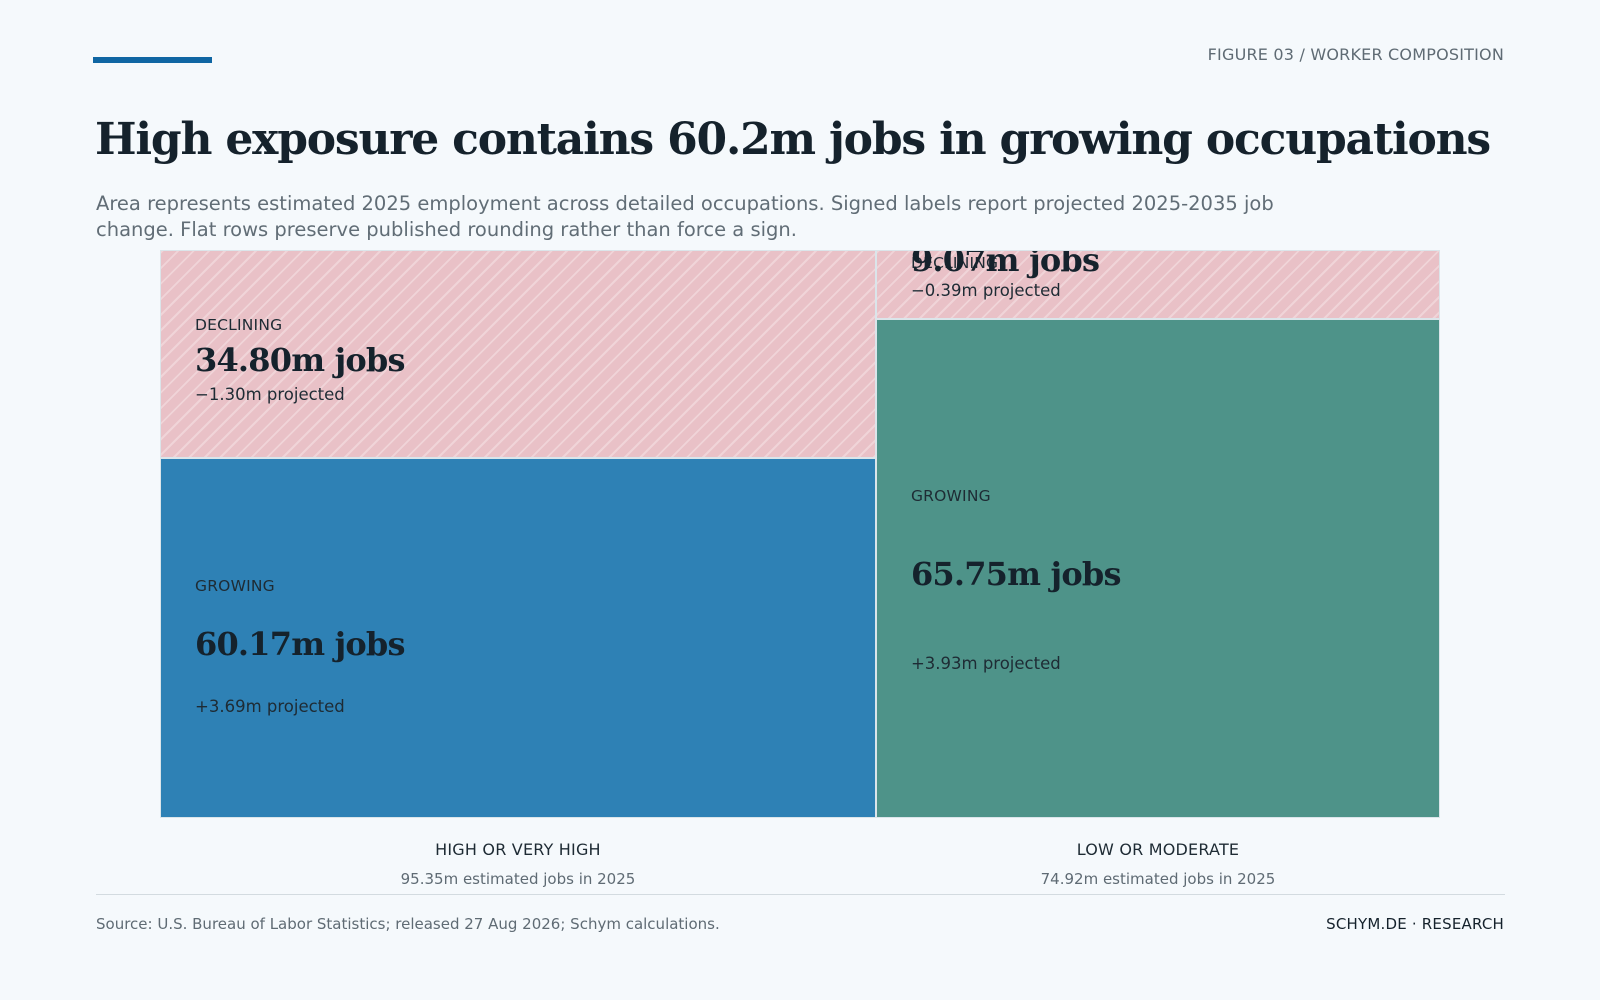 Image resolution: width=1600 pixels, height=1000 pixels. Describe the element at coordinates (518, 879) in the screenshot. I see `group-total: 95.35m estimated jobs in 2025` at that location.